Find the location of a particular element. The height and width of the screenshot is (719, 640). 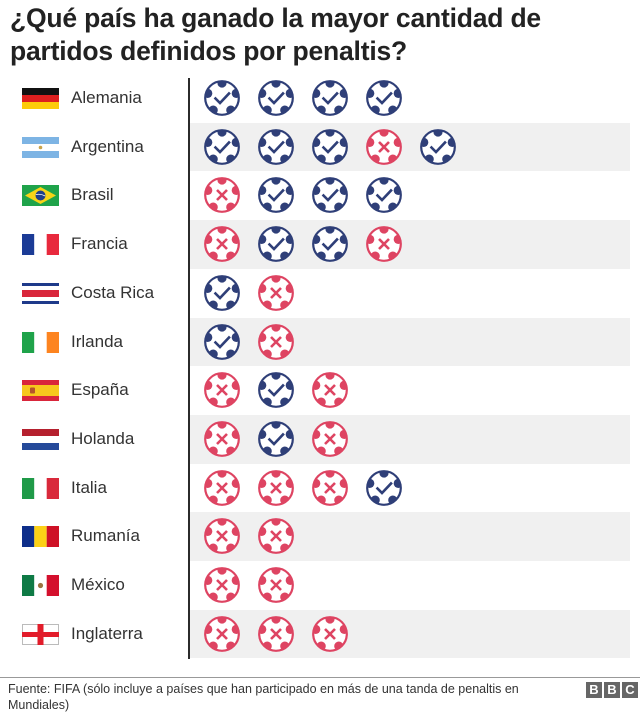

chart-row: Argentina is located at coordinates (320, 147).